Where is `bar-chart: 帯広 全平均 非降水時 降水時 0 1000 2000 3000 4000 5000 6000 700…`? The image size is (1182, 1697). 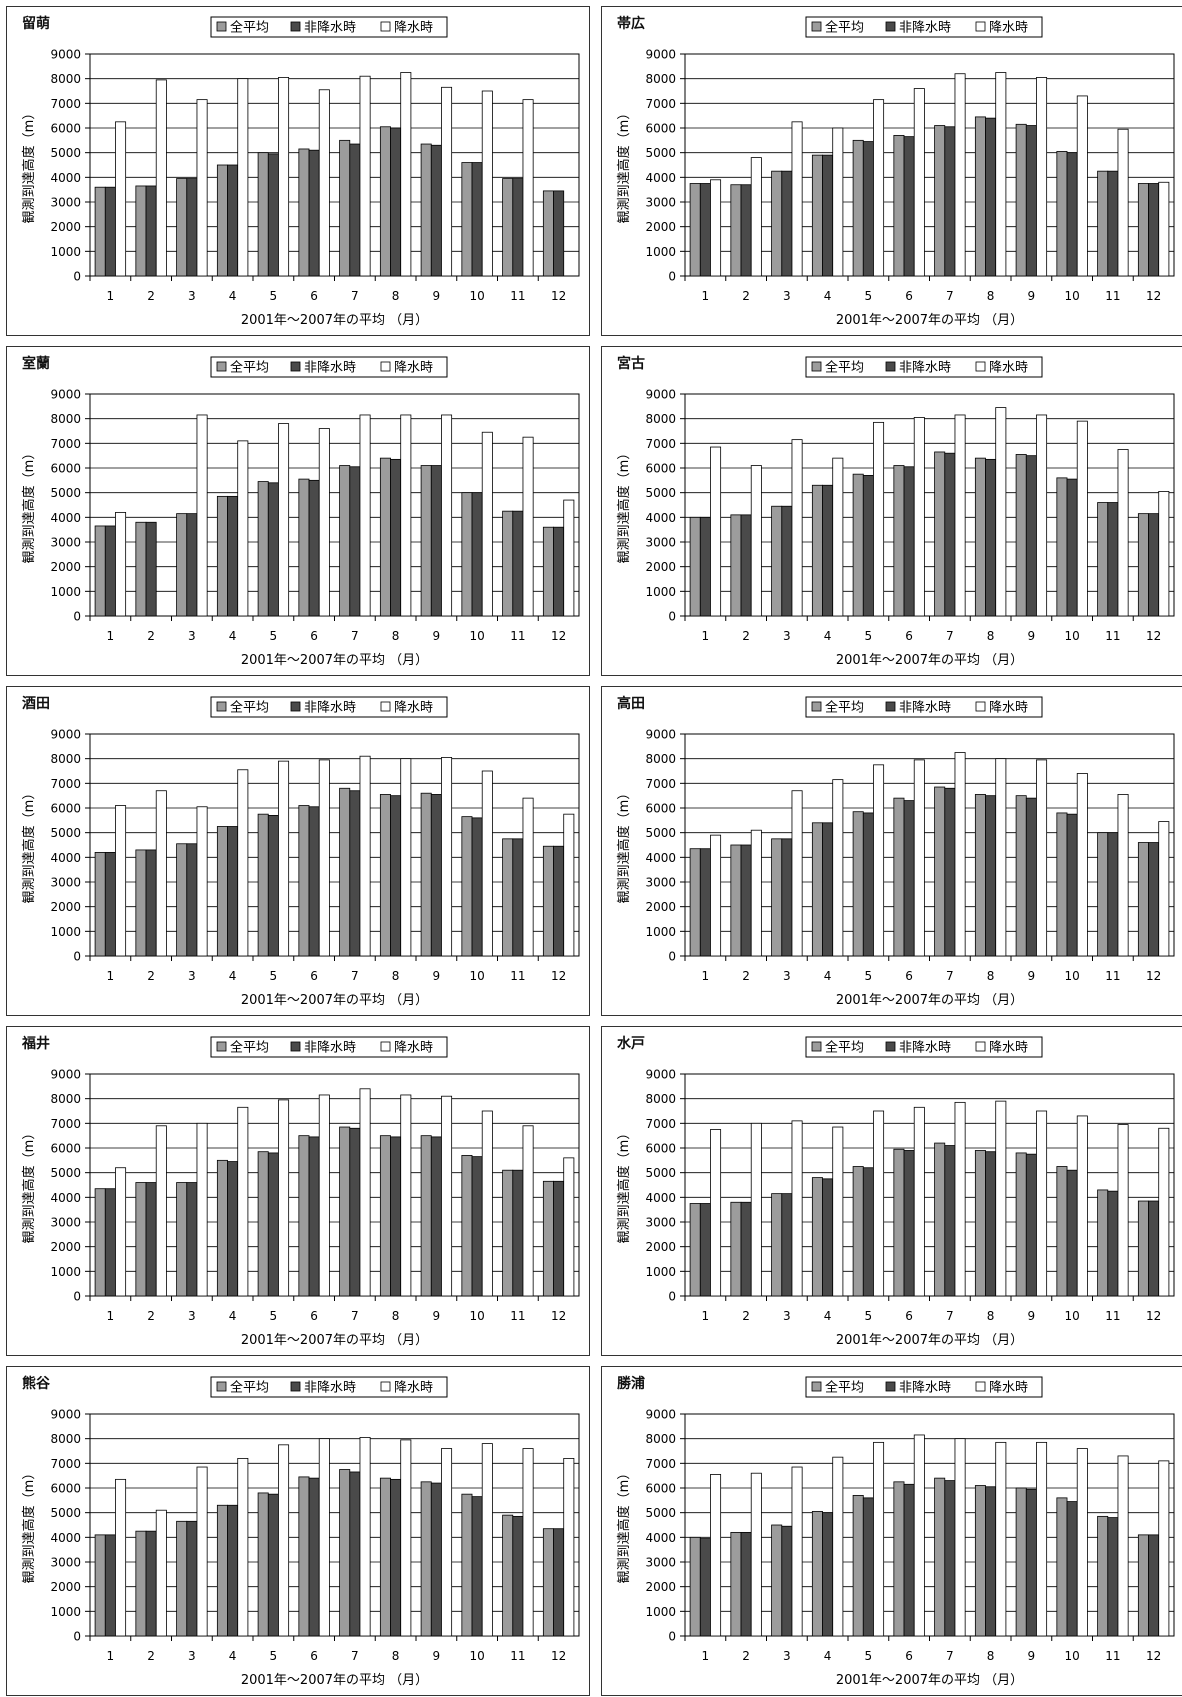 bar-chart: 帯広 全平均 非降水時 降水時 0 1000 2000 3000 4000 5000 6000 700… is located at coordinates (895, 171).